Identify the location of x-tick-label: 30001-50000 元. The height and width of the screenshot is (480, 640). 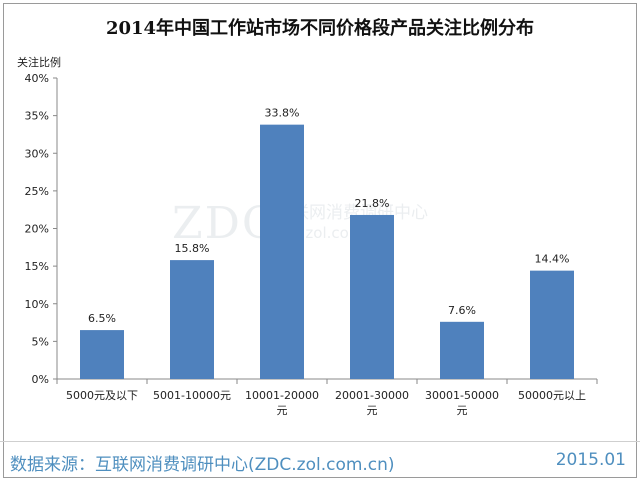
(462, 403).